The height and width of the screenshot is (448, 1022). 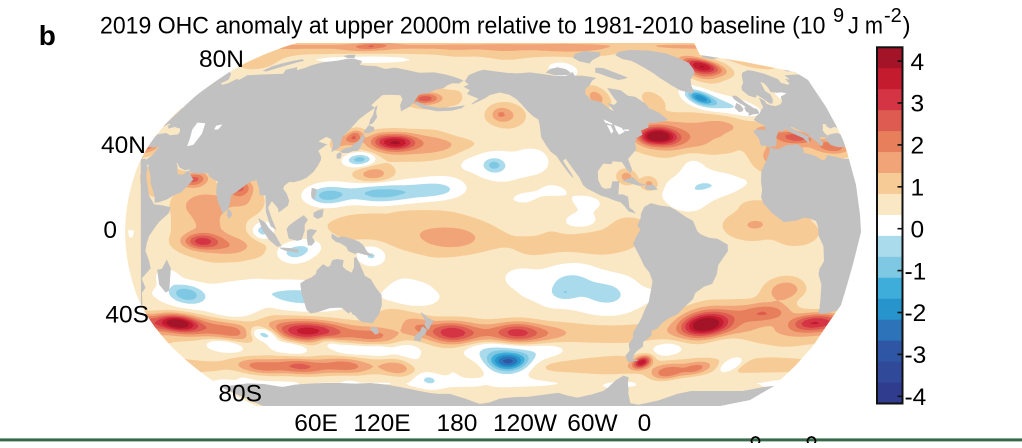 What do you see at coordinates (838, 16) in the screenshot?
I see `svg-text: 9` at bounding box center [838, 16].